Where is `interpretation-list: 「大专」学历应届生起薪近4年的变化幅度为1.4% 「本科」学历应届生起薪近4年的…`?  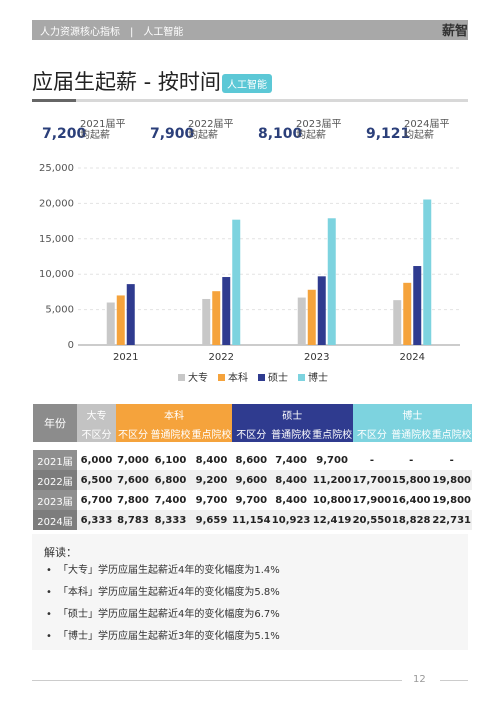
interpretation-list: 「大专」学历应届生起薪近4年的变化幅度为1.4% 「本科」学历应届生起薪近4年的… is located at coordinates (163, 608).